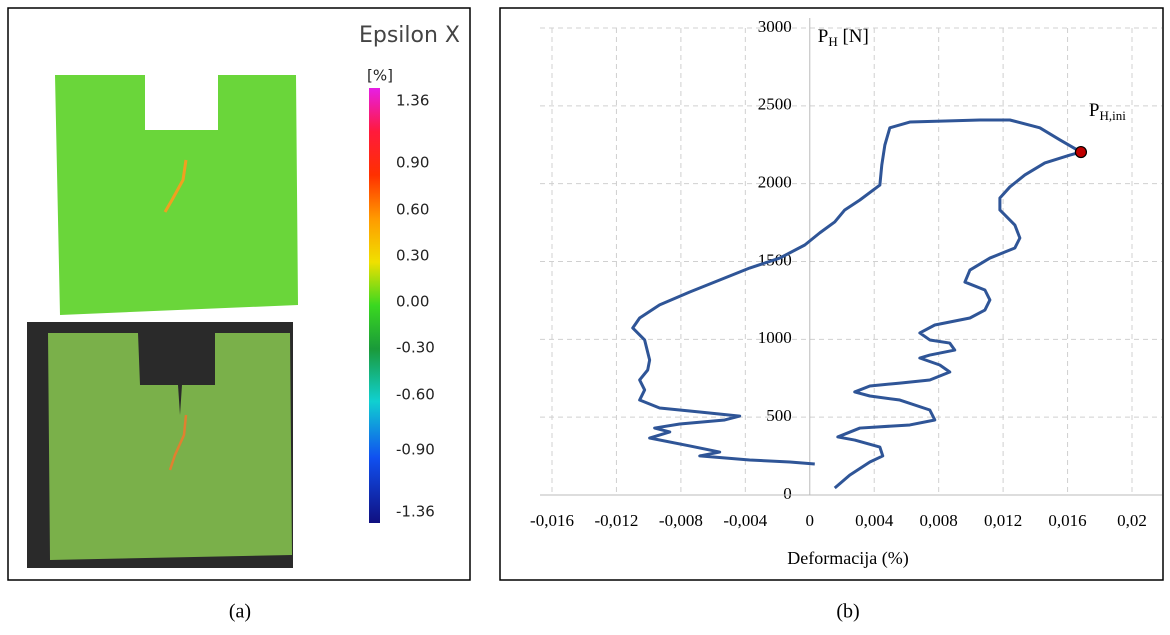 The height and width of the screenshot is (635, 1170). Describe the element at coordinates (681, 520) in the screenshot. I see `x-tick-label: -0,008` at that location.